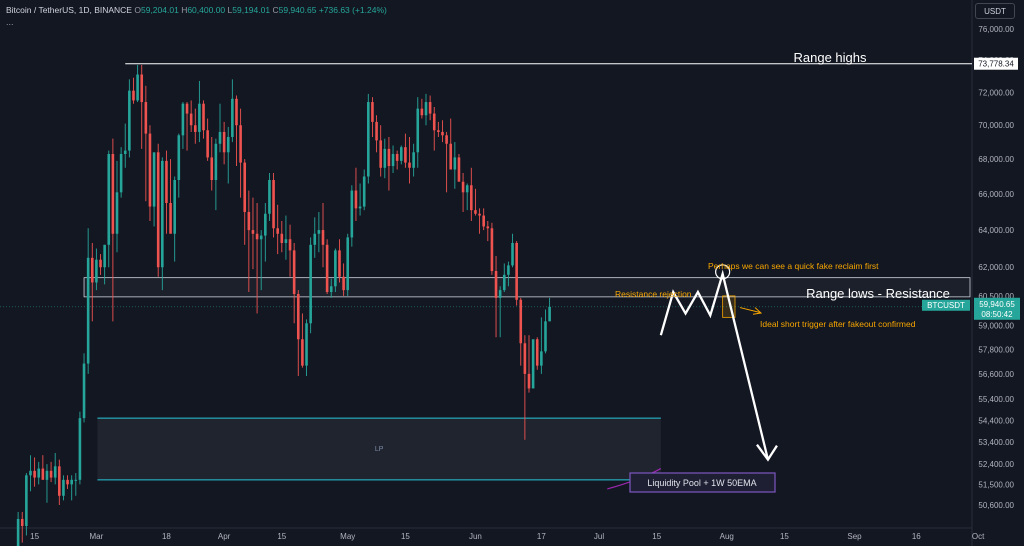 This screenshot has width=1024, height=546. I want to click on y-tick-label: 64,000.00, so click(996, 230).